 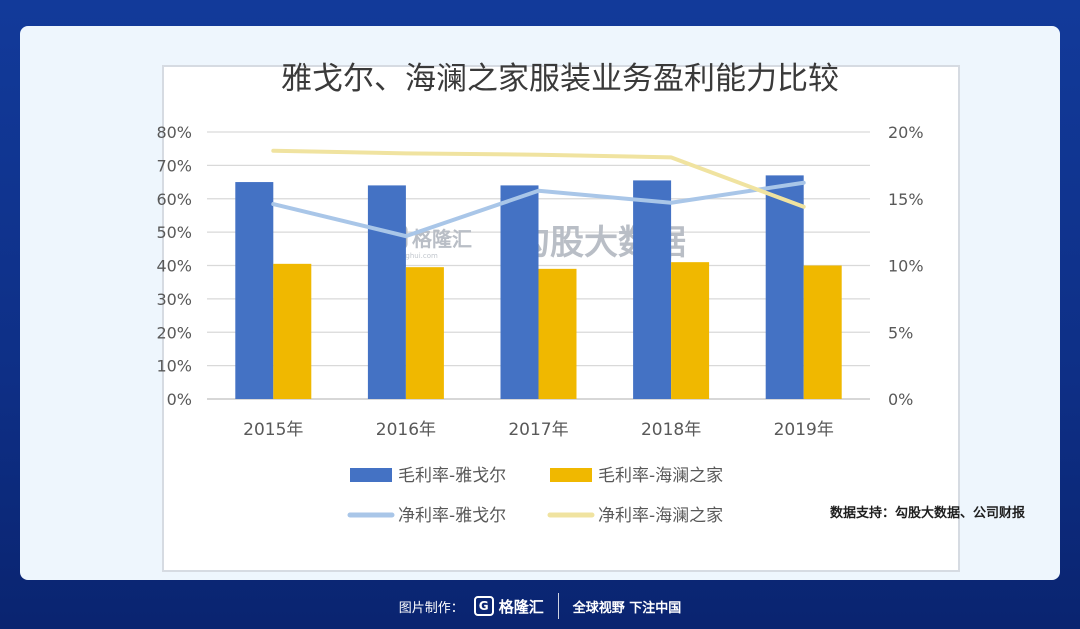 What do you see at coordinates (671, 430) in the screenshot?
I see `x-tick-label: 2018年` at bounding box center [671, 430].